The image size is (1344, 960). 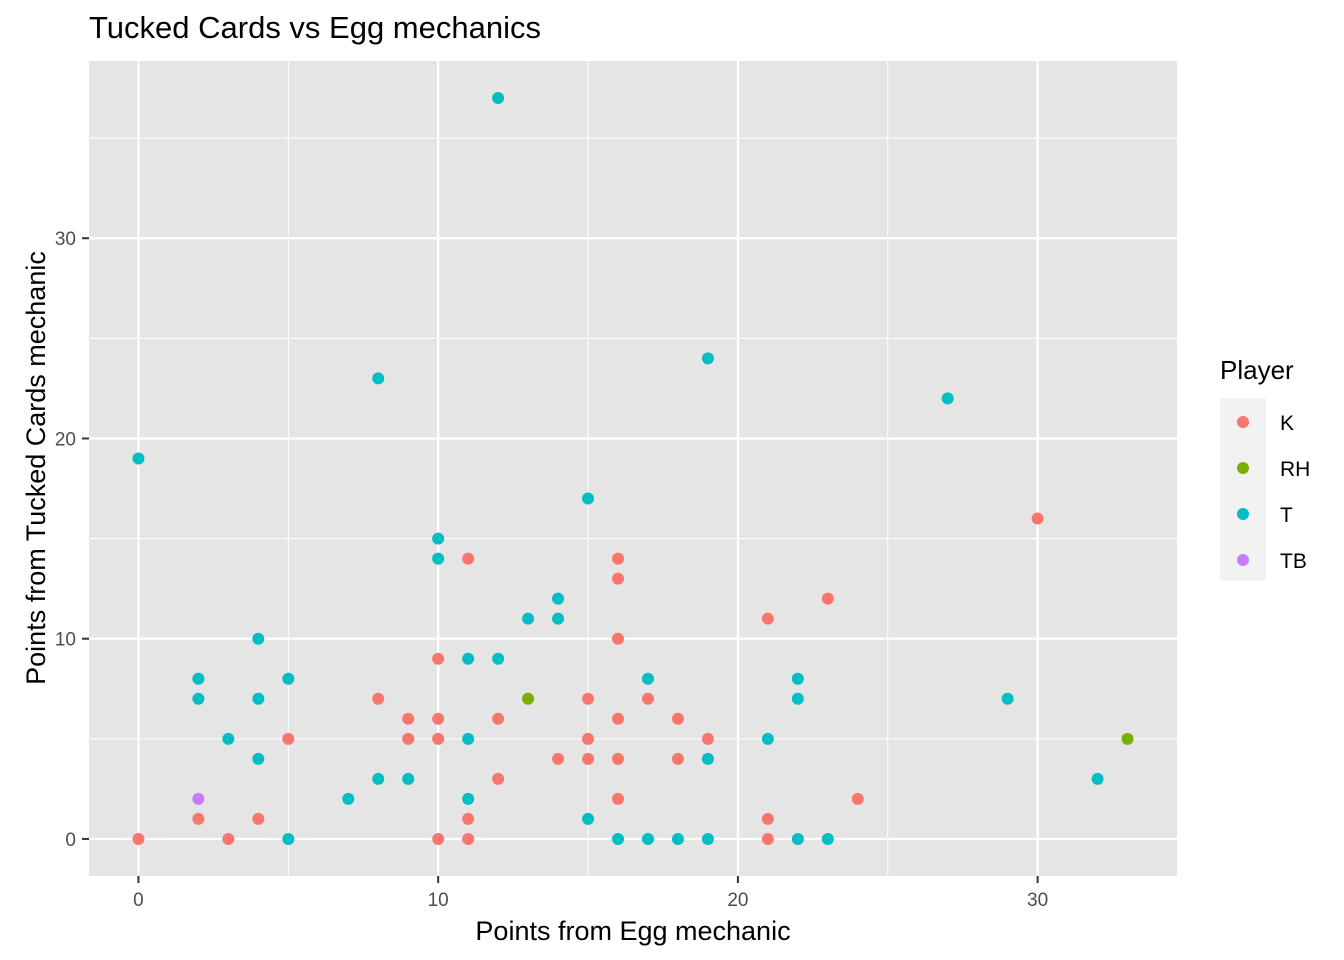 I want to click on x-tick-label: 0, so click(x=138, y=900).